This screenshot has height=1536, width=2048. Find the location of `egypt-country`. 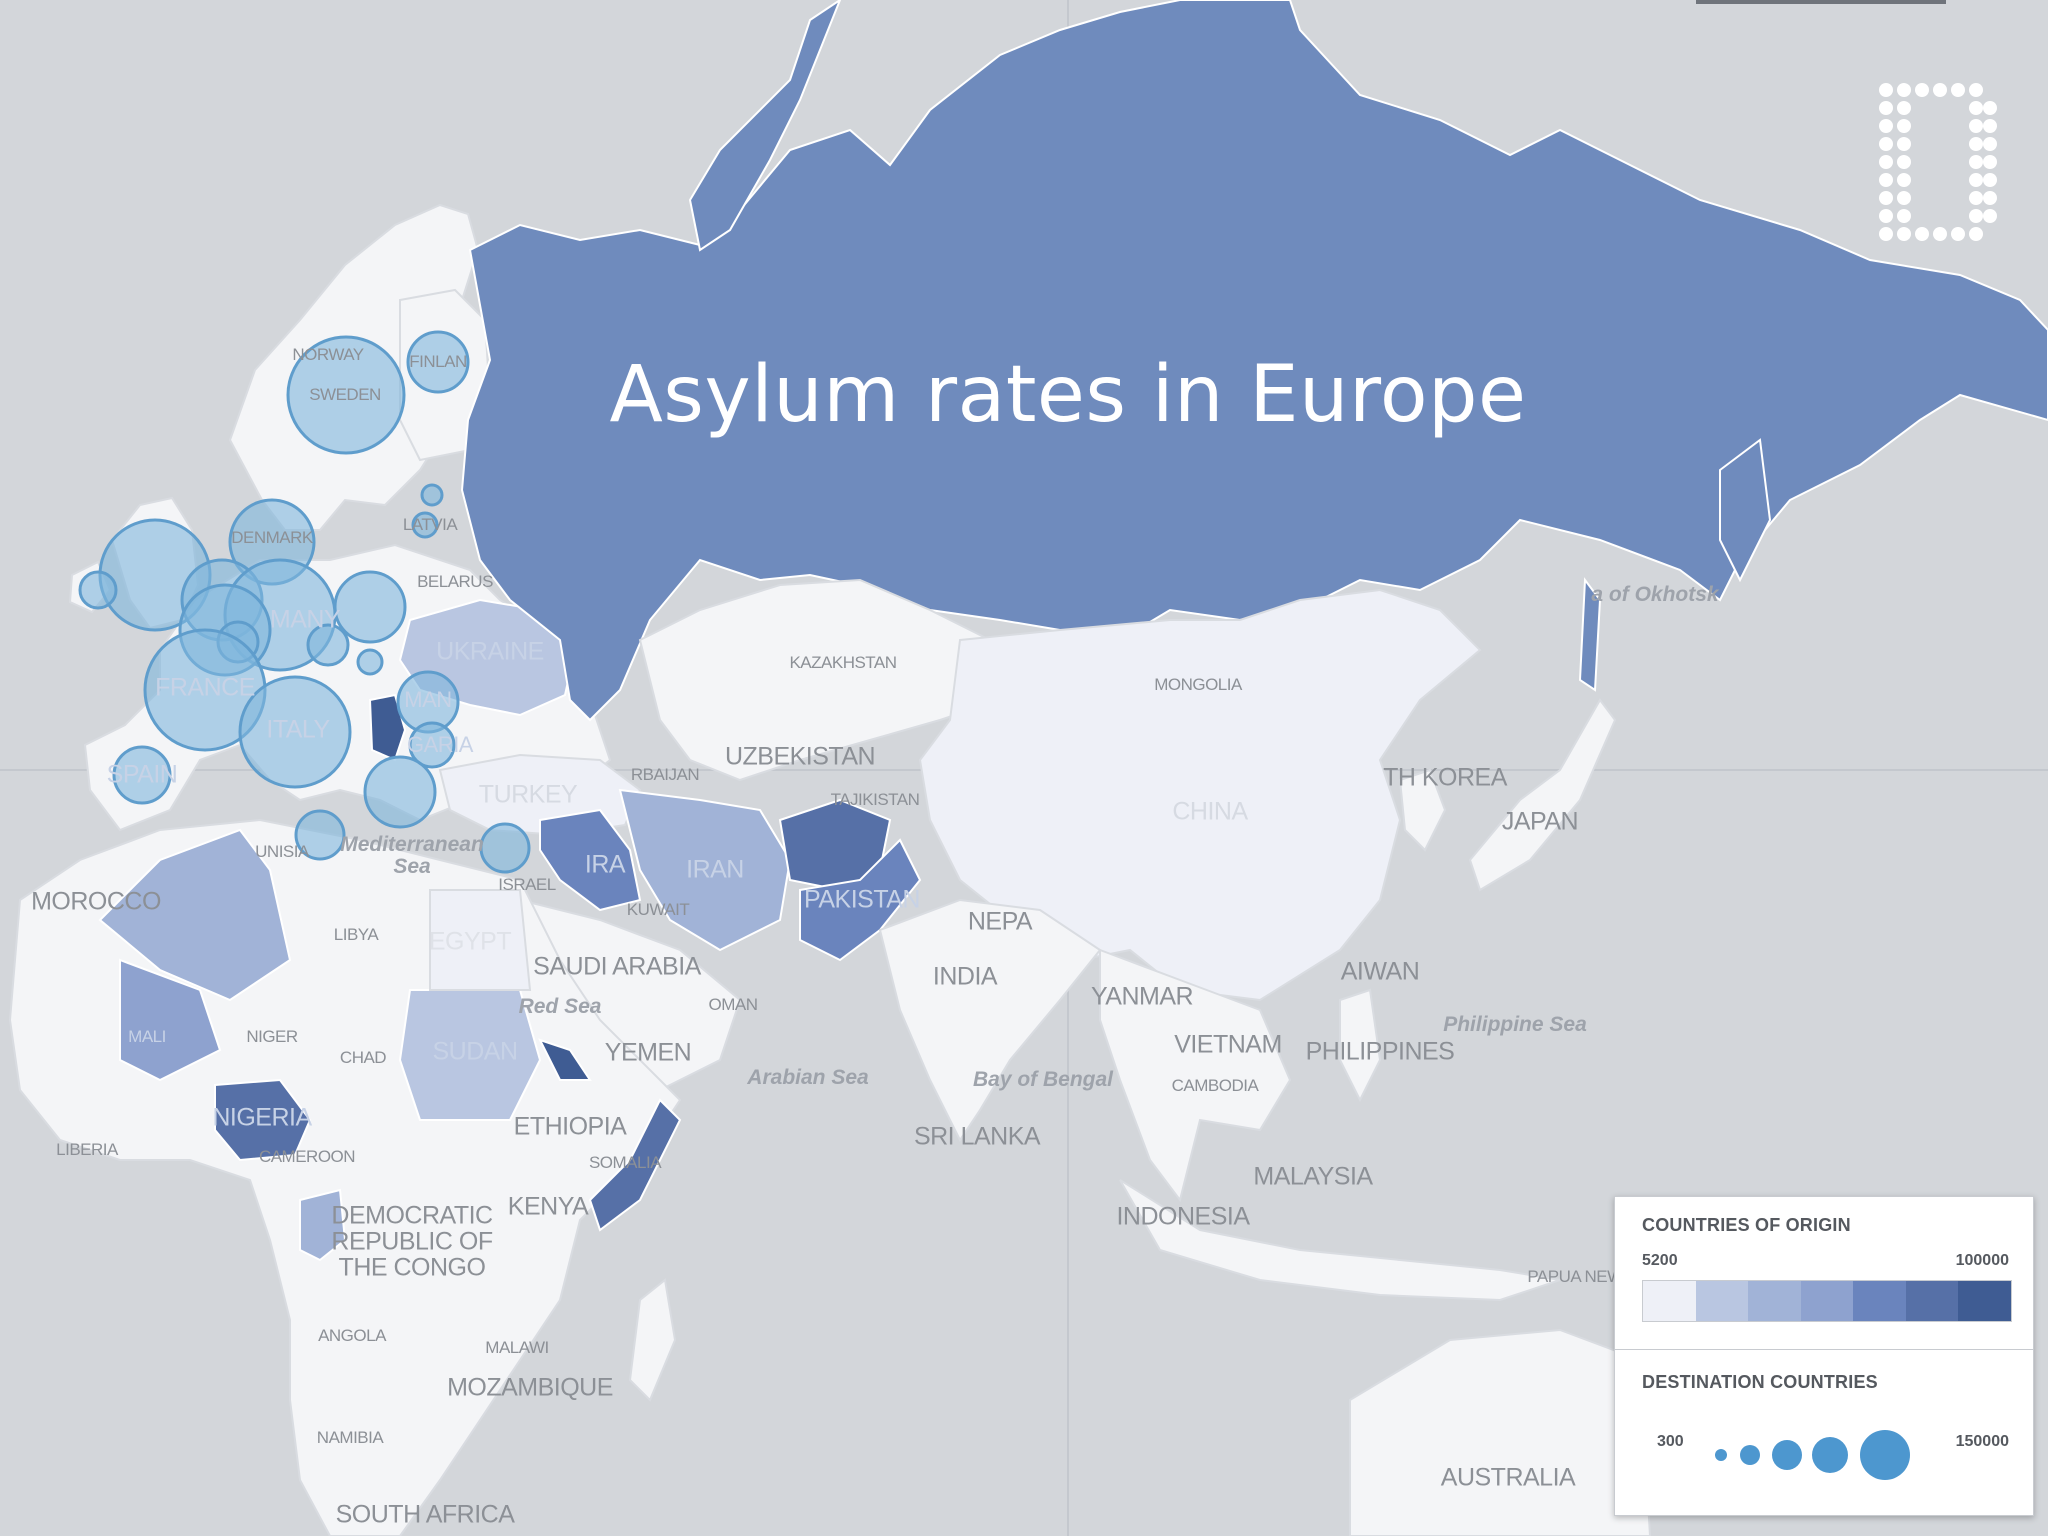

egypt-country is located at coordinates (480, 940).